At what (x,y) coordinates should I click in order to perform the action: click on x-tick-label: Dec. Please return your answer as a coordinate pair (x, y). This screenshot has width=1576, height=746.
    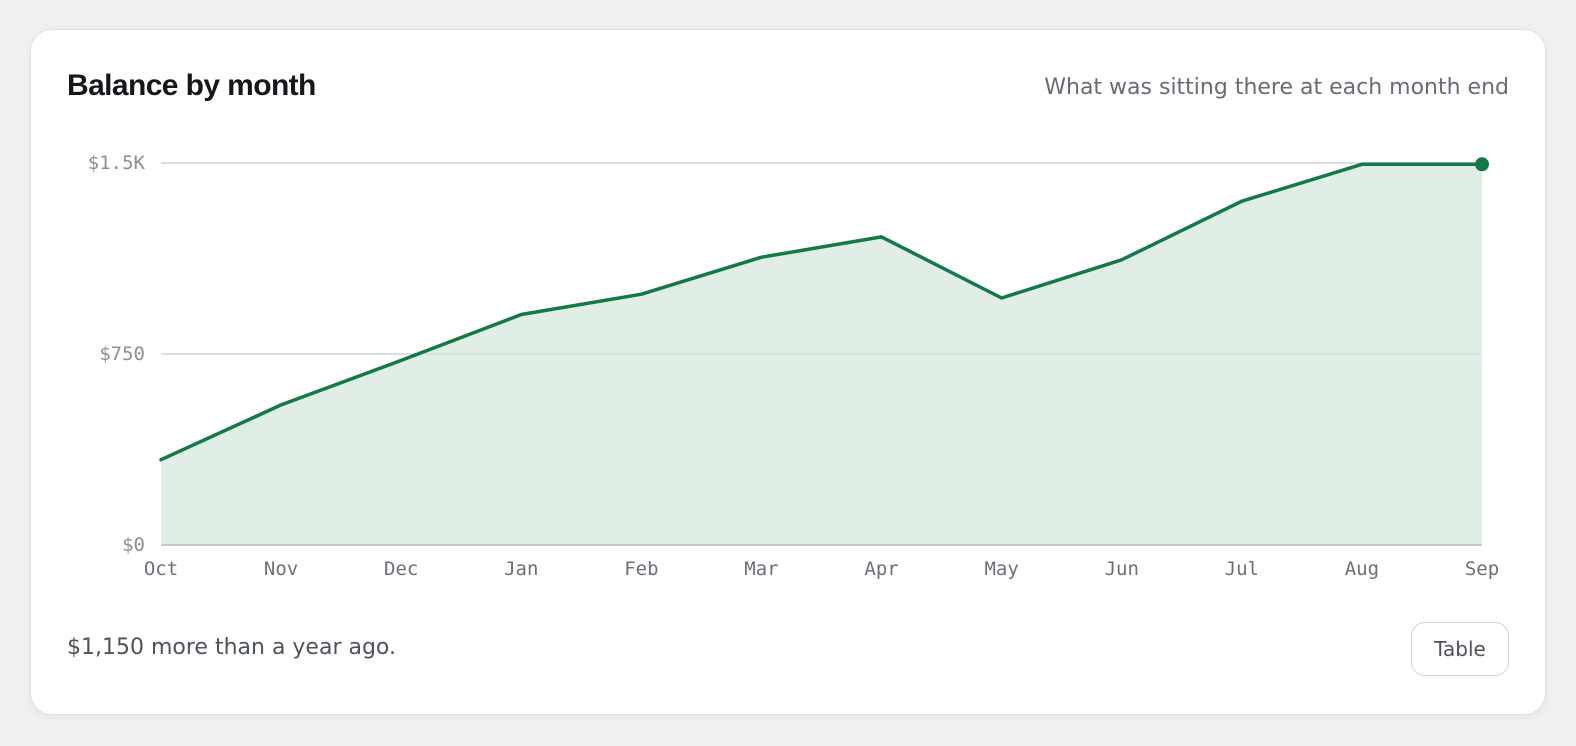
    Looking at the image, I should click on (401, 569).